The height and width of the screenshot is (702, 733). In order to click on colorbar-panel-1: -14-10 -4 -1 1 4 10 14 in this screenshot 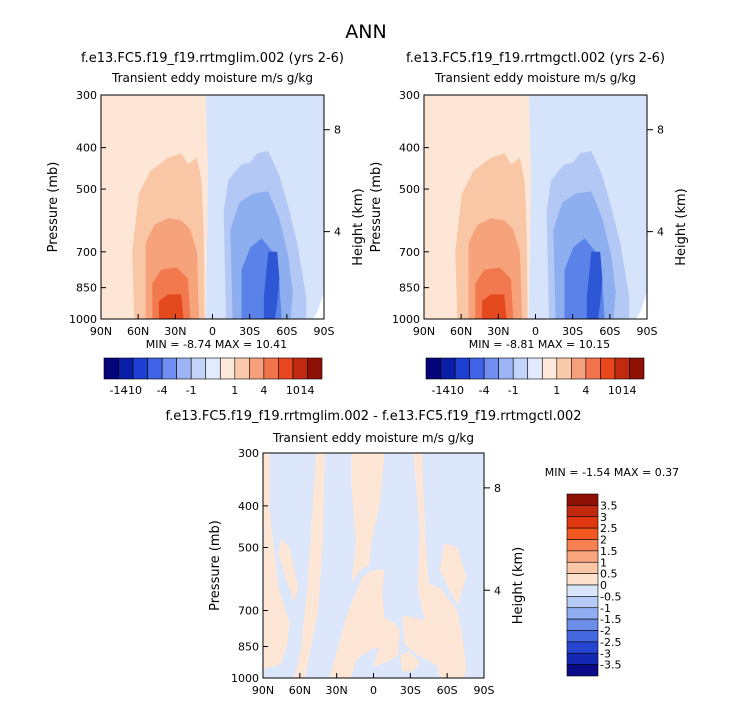, I will do `click(213, 377)`.